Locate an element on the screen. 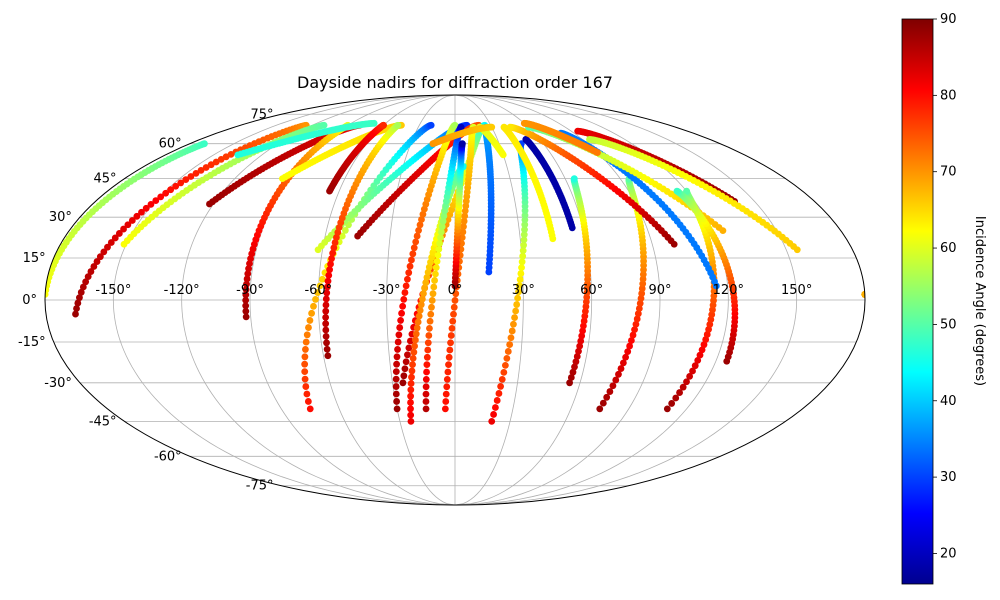  lat-tick-label: -60° is located at coordinates (168, 456).